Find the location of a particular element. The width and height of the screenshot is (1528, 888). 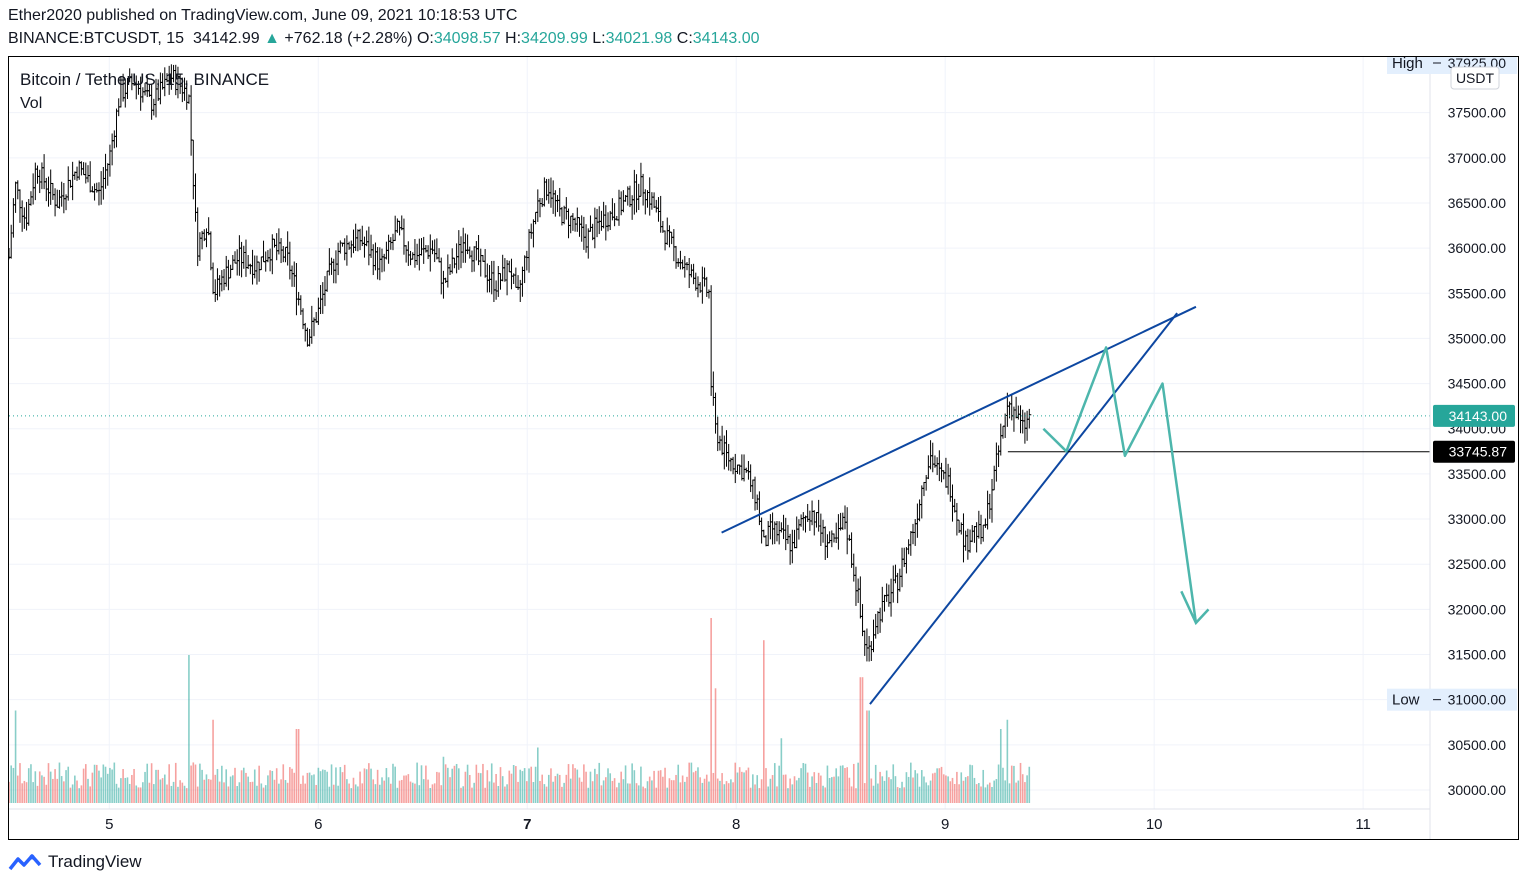

low-price-tag: Low 31000.00 is located at coordinates (1452, 699).